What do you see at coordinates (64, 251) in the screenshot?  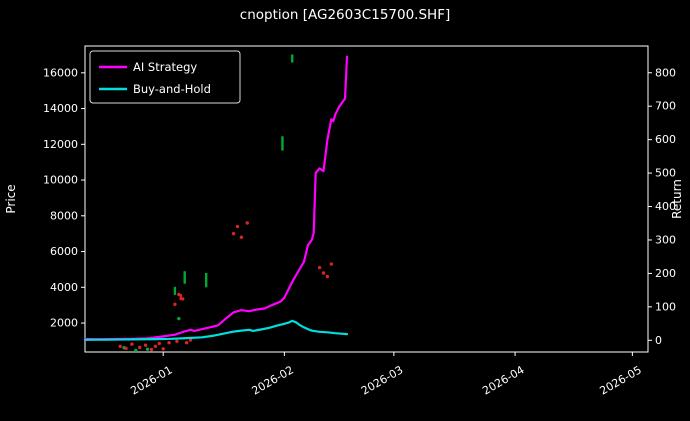 I see `left-tick-label: 6000` at bounding box center [64, 251].